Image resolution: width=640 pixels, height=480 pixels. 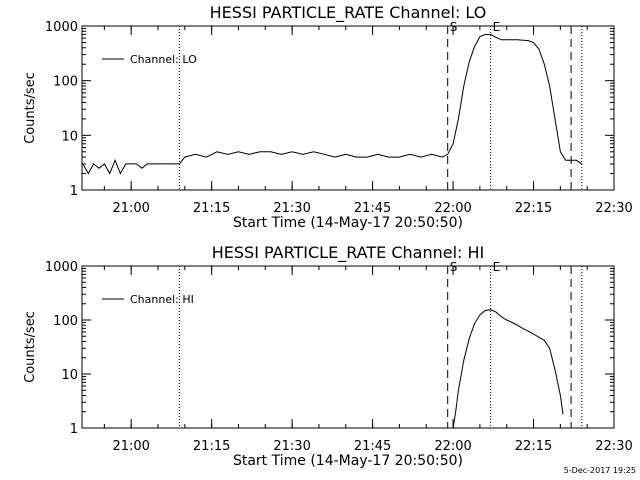 I want to click on hi-y-tick-label: 100, so click(x=65, y=321).